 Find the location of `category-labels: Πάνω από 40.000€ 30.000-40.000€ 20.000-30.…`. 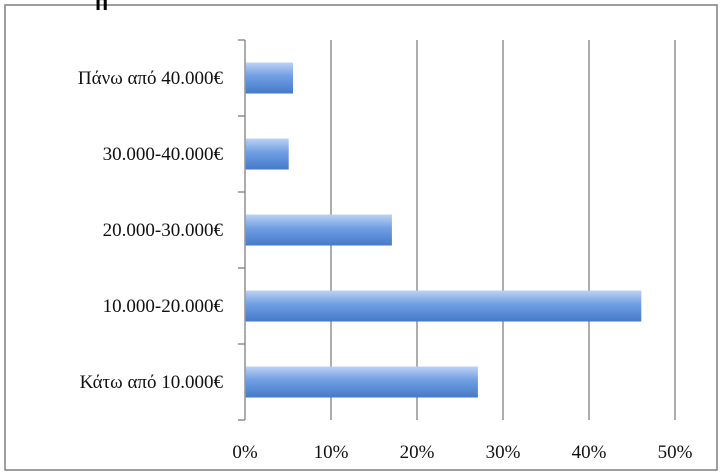

category-labels: Πάνω από 40.000€ 30.000-40.000€ 20.000-30.… is located at coordinates (151, 230).